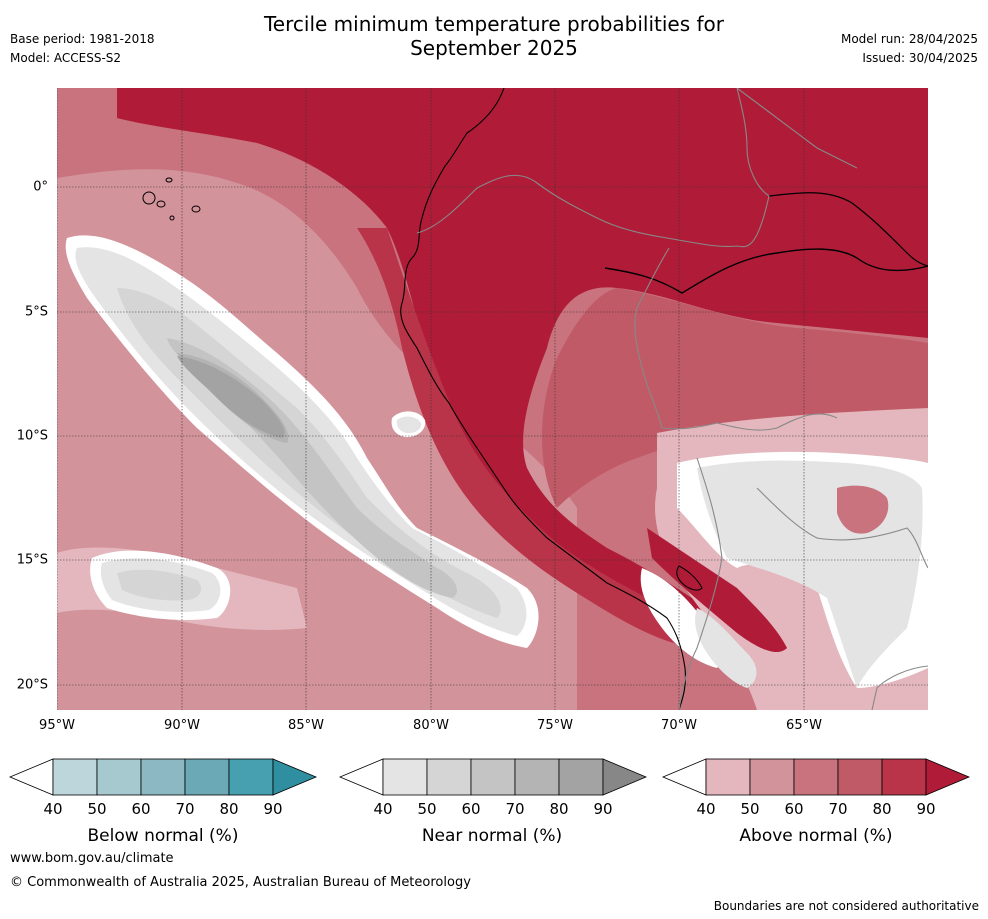  Describe the element at coordinates (383, 809) in the screenshot. I see `cb-near-tick-40: 40` at that location.